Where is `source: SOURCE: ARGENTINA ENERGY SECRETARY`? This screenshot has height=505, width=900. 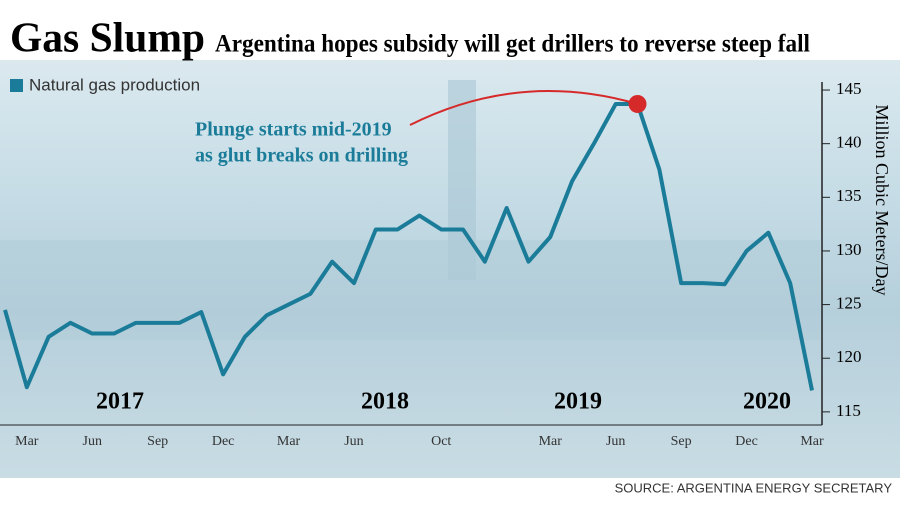 source: SOURCE: ARGENTINA ENERGY SECRETARY is located at coordinates (754, 487).